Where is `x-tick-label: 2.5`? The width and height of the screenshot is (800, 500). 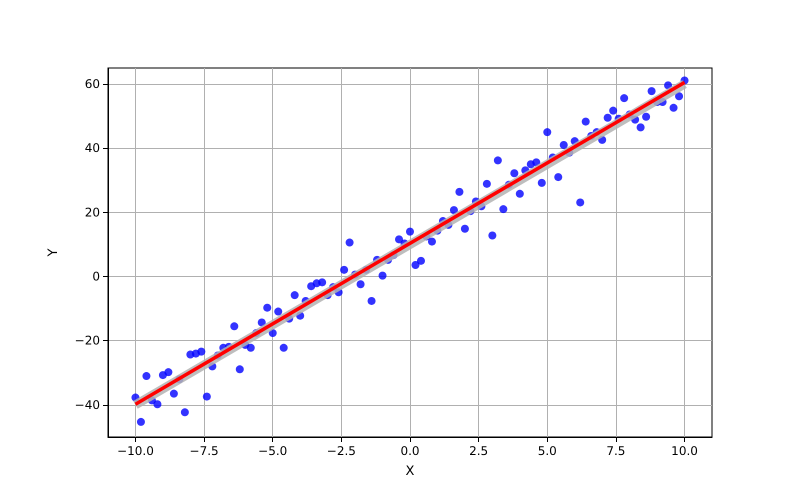
x-tick-label: 2.5 is located at coordinates (478, 451).